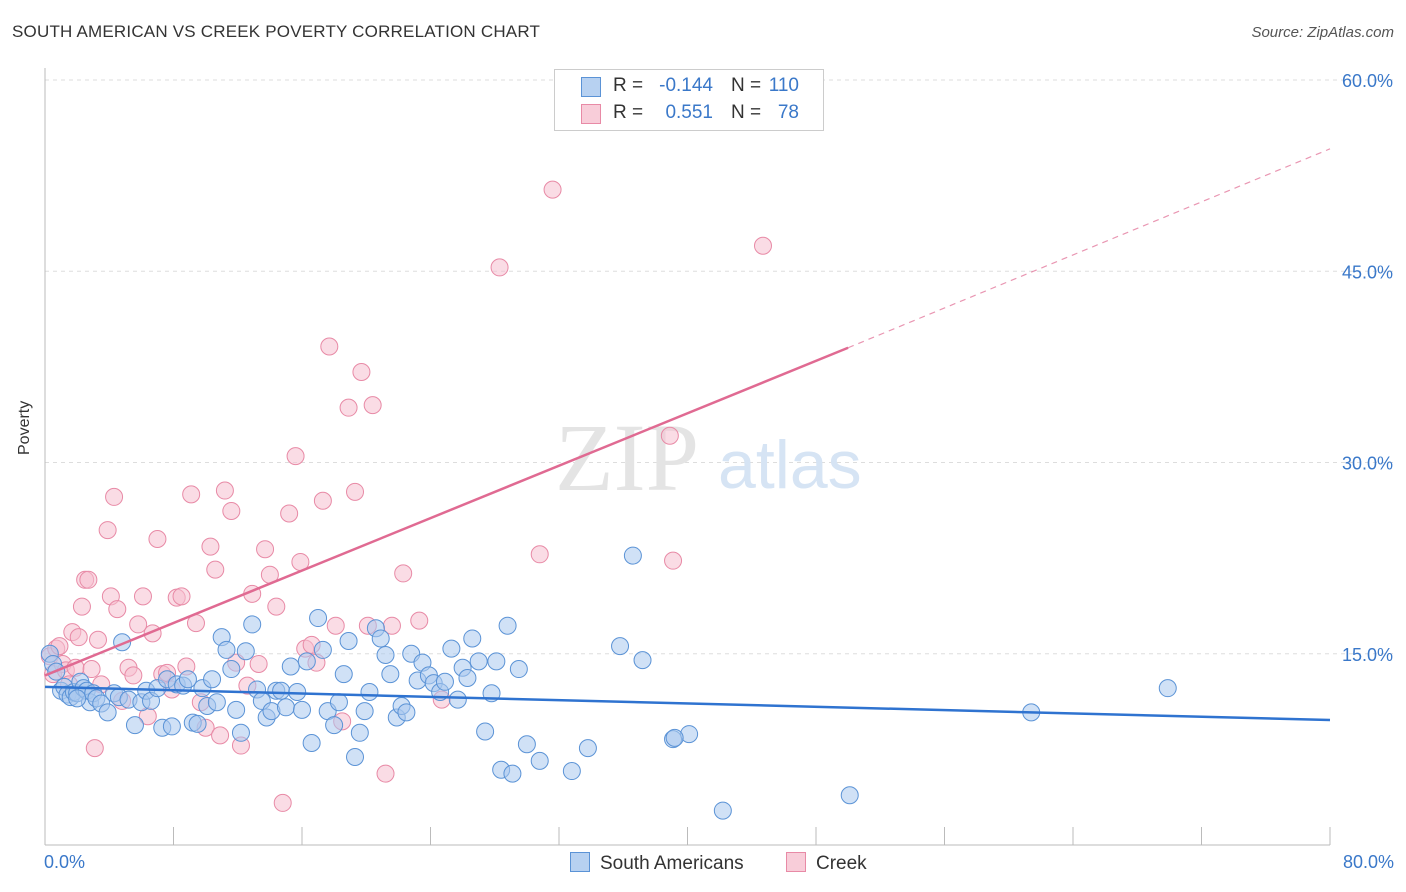  I want to click on x-tick-label-min: 0.0%, so click(65, 862).